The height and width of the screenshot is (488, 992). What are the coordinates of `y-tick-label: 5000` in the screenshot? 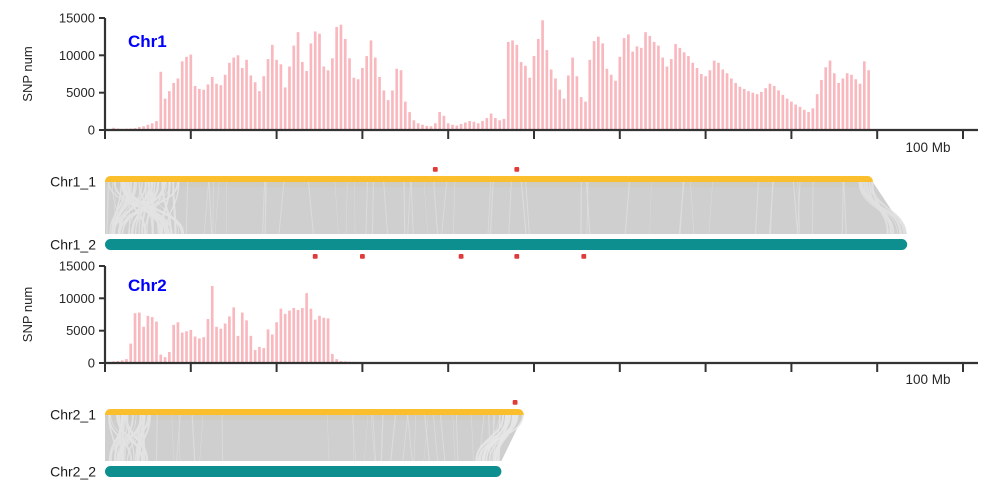 It's located at (80, 92).